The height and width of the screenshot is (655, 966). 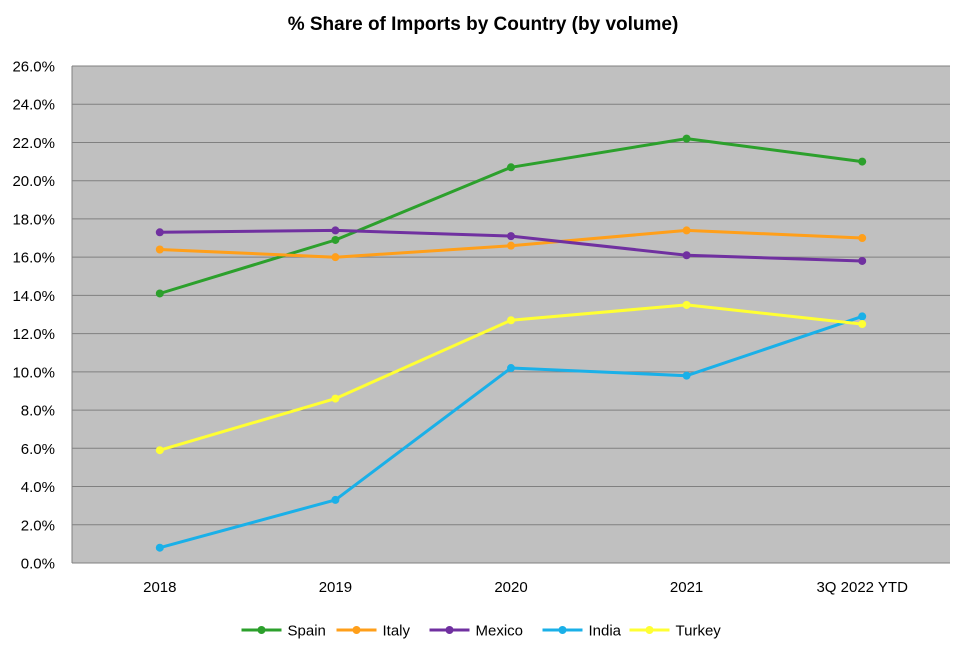 I want to click on y-tick-label: 22.0%, so click(x=33, y=143).